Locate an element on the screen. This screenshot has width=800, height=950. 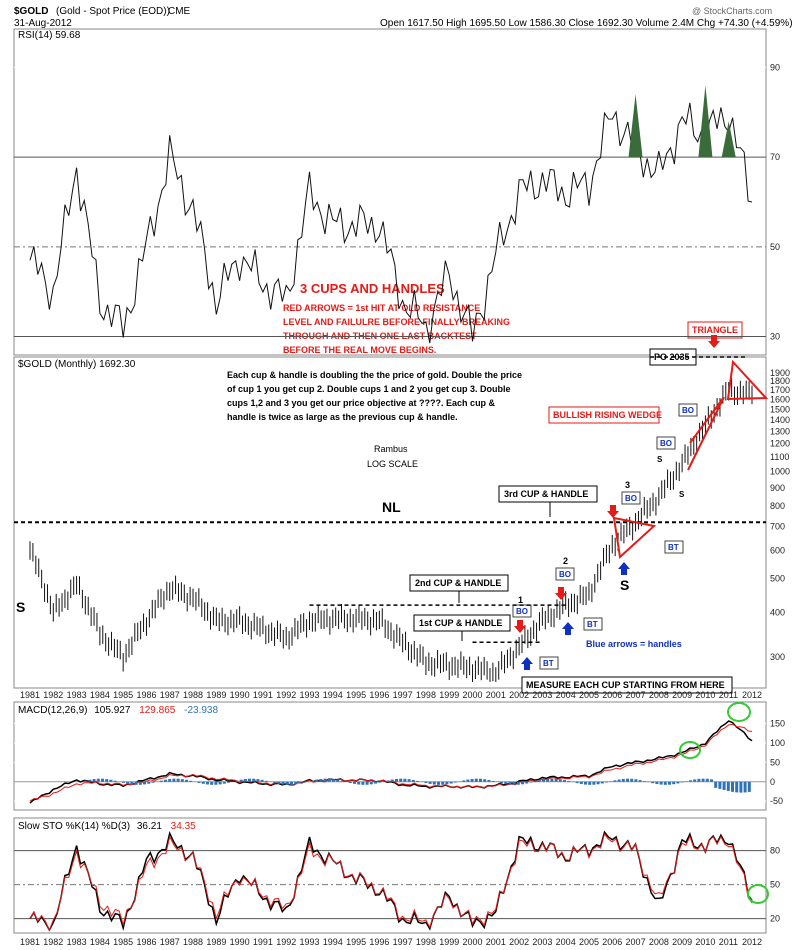
macd-label-value: 105.927 is located at coordinates (112, 710).